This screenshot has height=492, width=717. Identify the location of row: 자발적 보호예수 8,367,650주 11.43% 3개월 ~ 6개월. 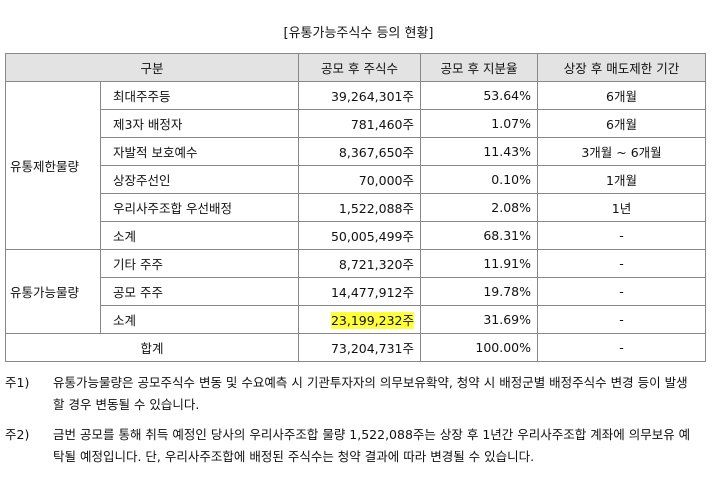
(356, 151).